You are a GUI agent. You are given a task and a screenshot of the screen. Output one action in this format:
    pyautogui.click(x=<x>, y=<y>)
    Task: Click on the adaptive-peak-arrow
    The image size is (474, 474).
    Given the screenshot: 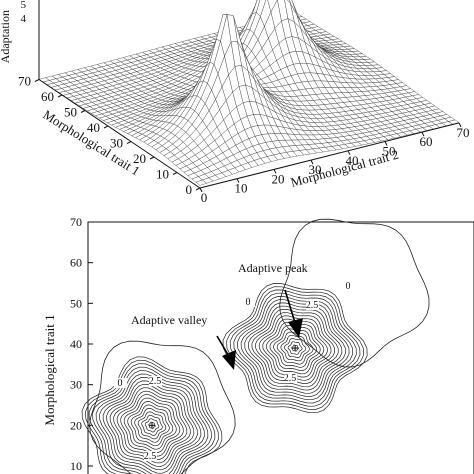 What is the action you would take?
    pyautogui.click(x=290, y=308)
    